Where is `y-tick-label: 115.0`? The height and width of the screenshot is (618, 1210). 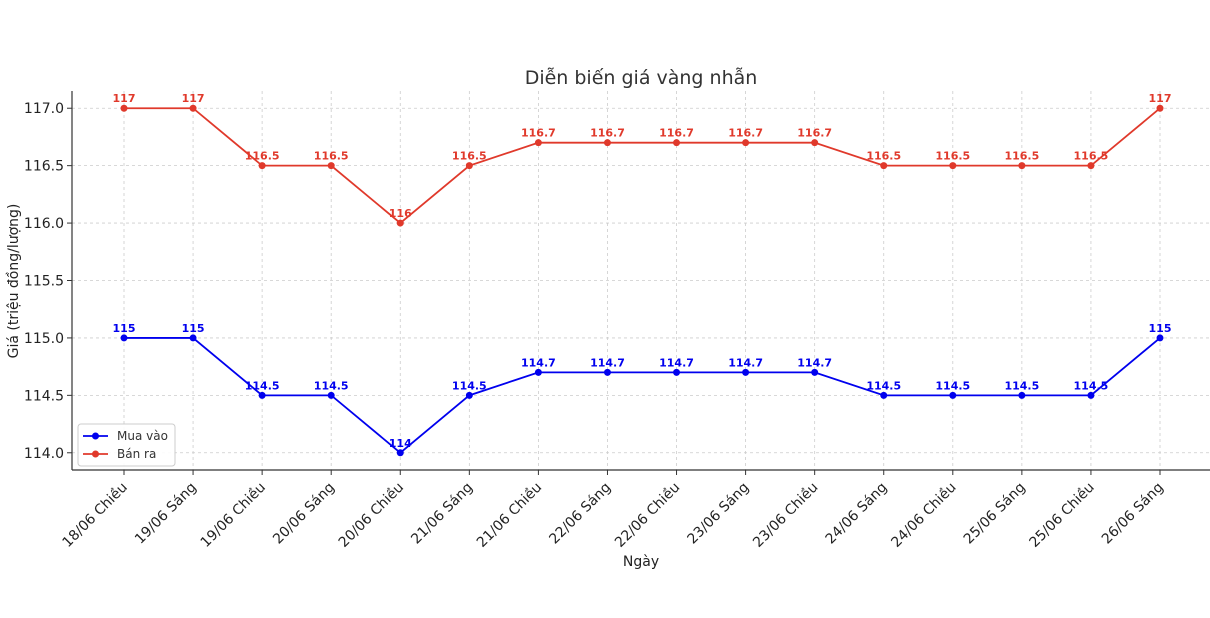 y-tick-label: 115.0 is located at coordinates (44, 339).